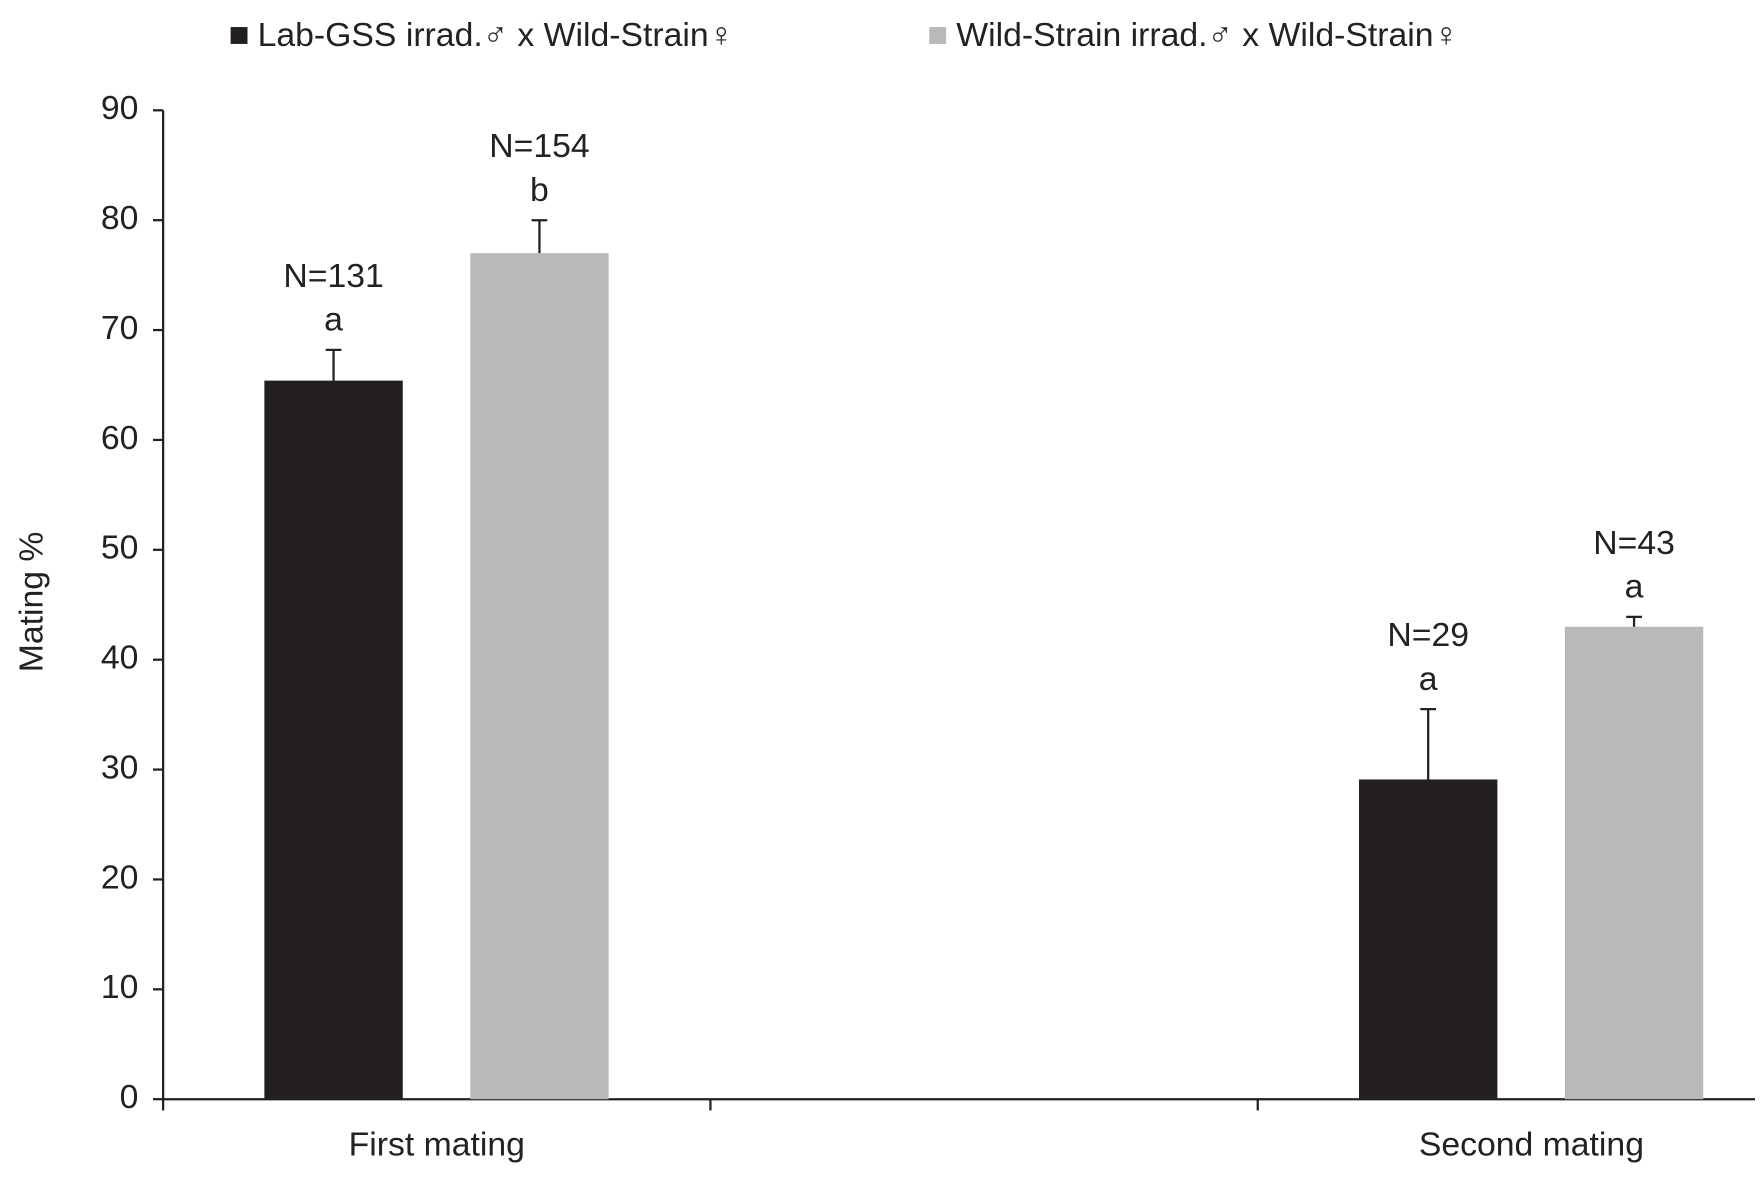 The height and width of the screenshot is (1178, 1764). What do you see at coordinates (120, 767) in the screenshot?
I see `y-tick-label: 30` at bounding box center [120, 767].